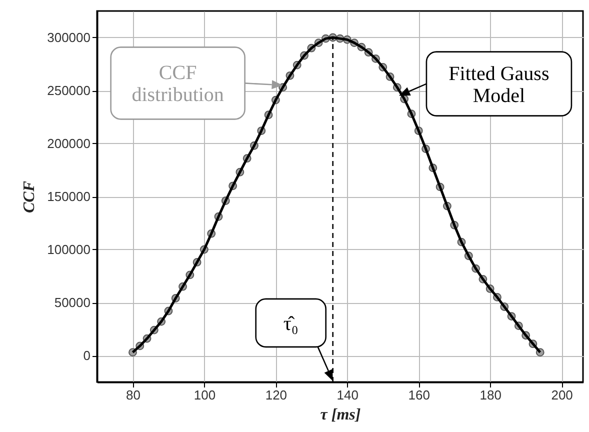  Describe the element at coordinates (340, 415) in the screenshot. I see `x-axis-title: τ [ms]` at that location.